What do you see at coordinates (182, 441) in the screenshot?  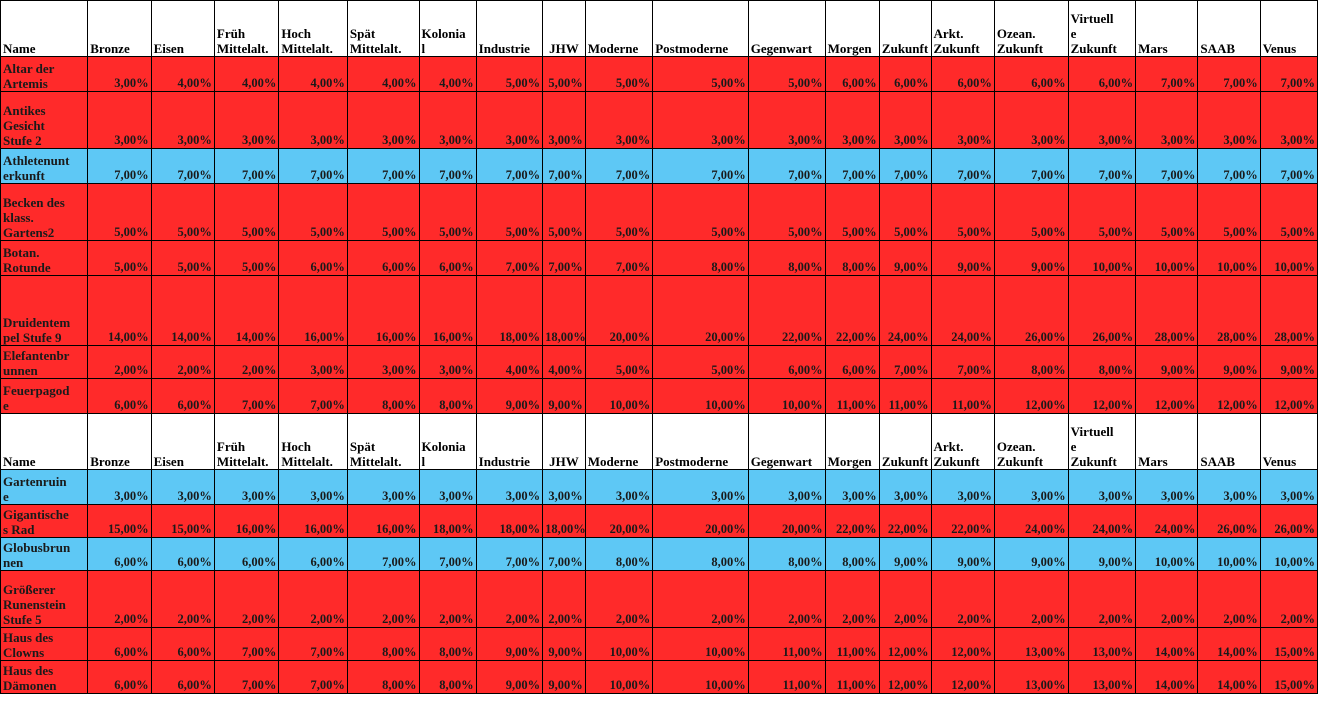 I see `header-cell-eisen: Eisen` at bounding box center [182, 441].